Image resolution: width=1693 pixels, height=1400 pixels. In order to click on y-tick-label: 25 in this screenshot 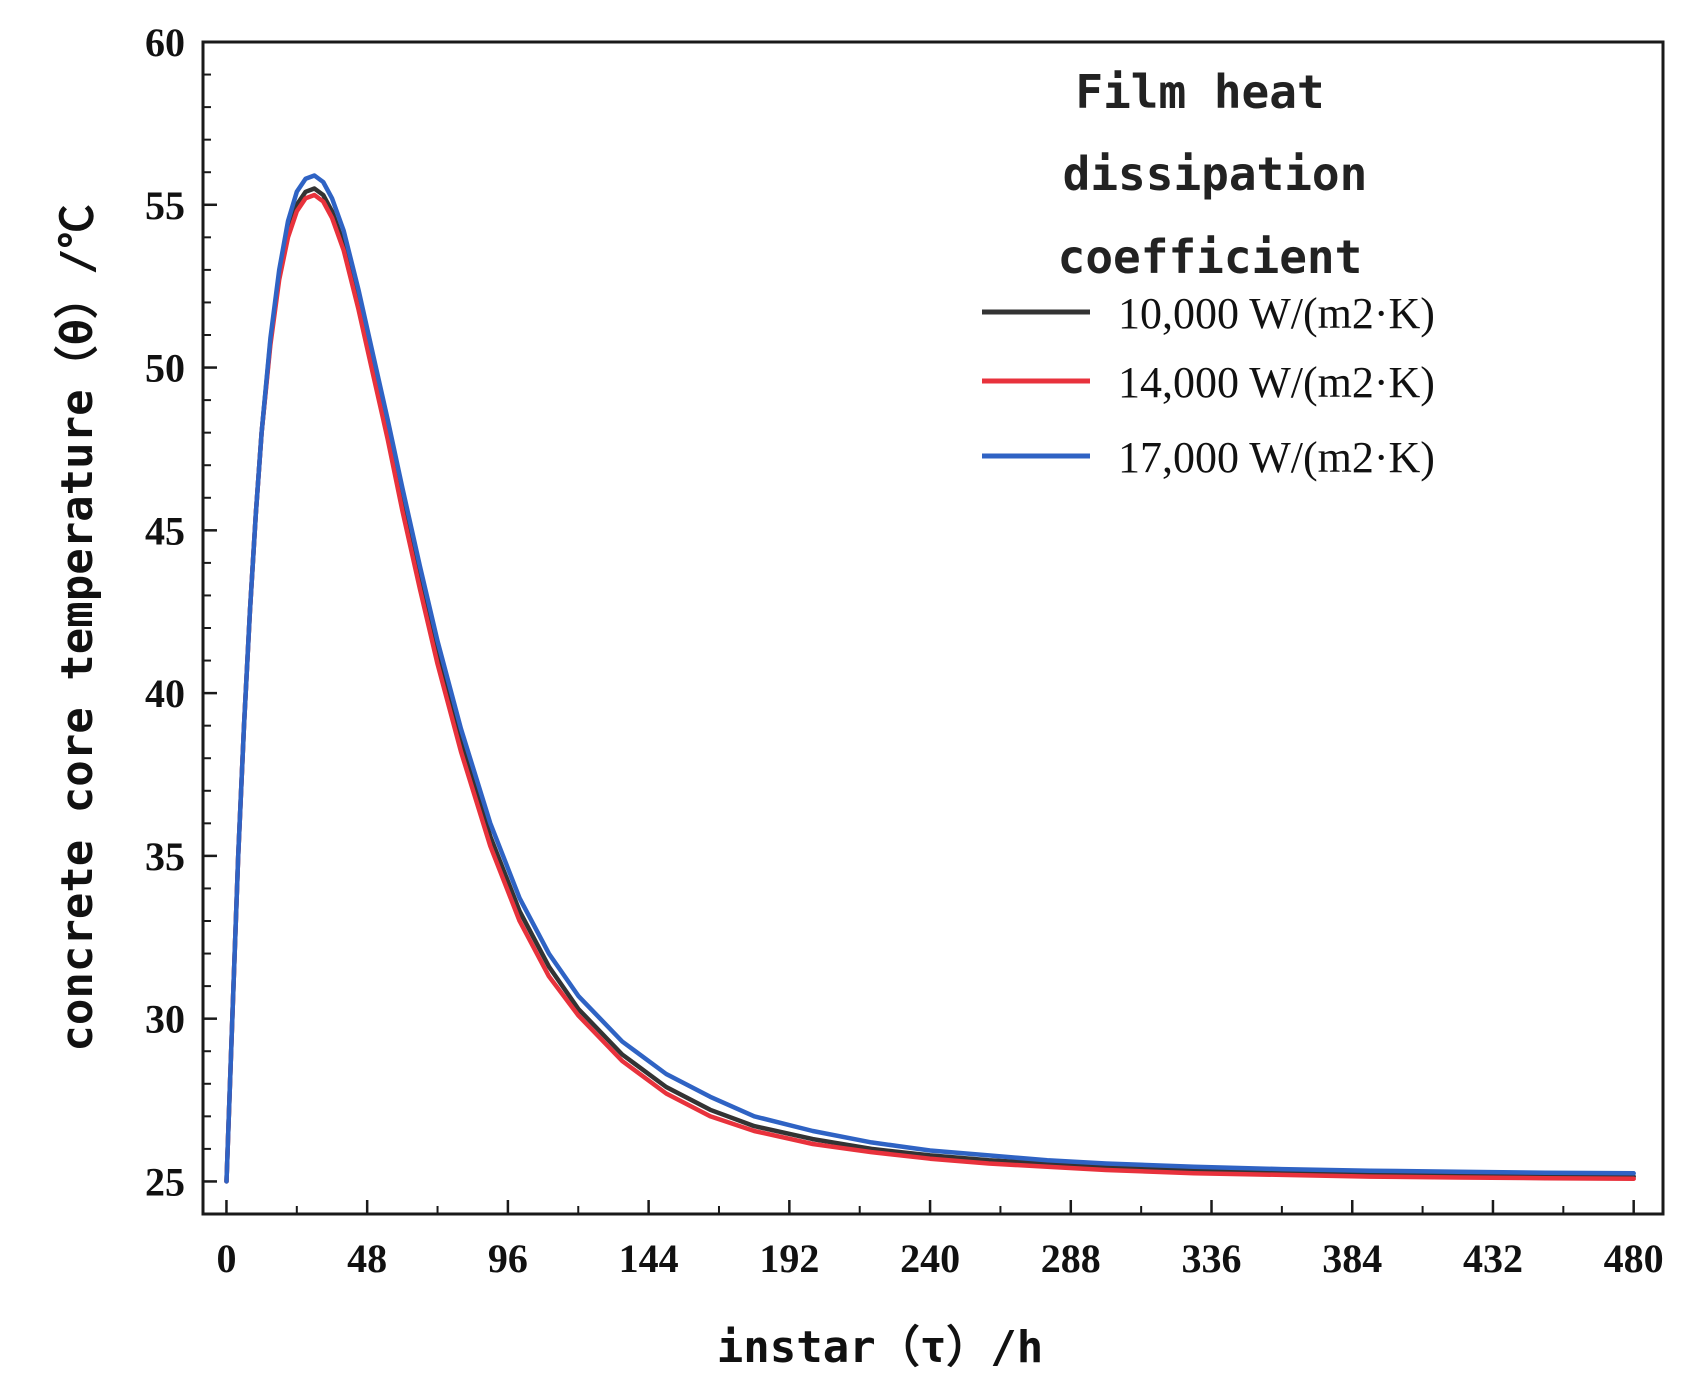, I will do `click(165, 1181)`.